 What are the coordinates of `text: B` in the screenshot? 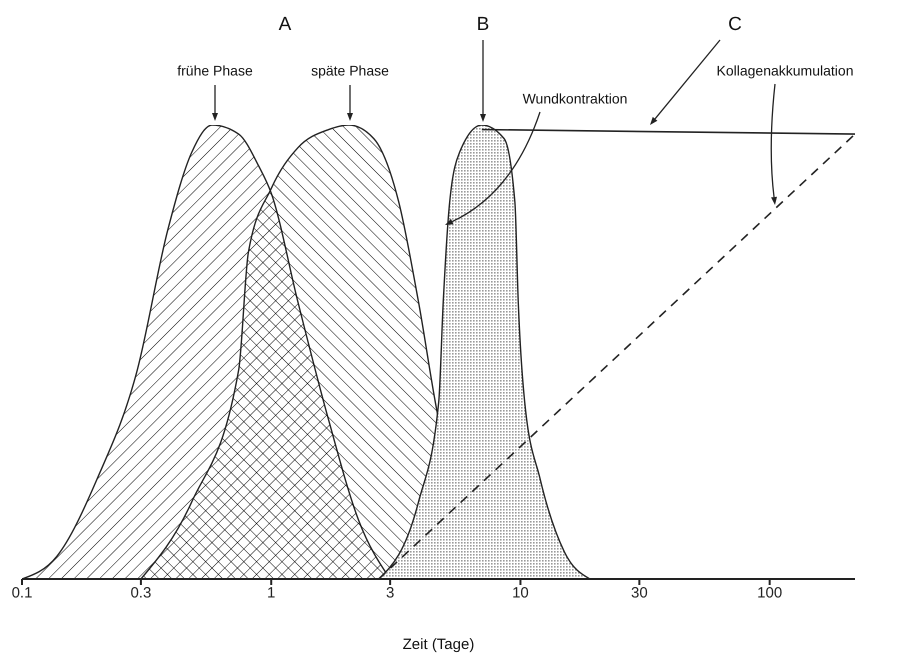 It's located at (483, 25).